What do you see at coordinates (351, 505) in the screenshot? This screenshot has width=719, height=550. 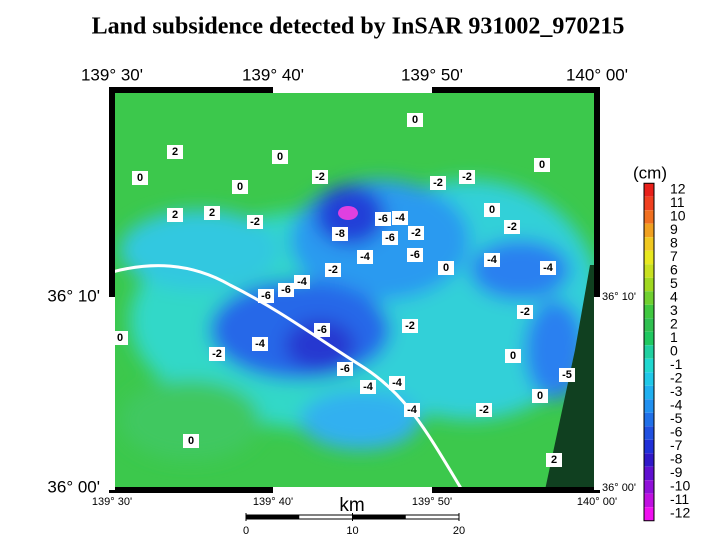 I see `scale-unit: km` at bounding box center [351, 505].